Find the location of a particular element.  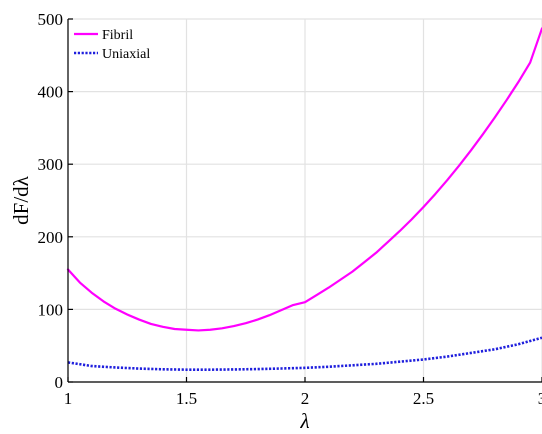

legend-box is located at coordinates (120, 43).